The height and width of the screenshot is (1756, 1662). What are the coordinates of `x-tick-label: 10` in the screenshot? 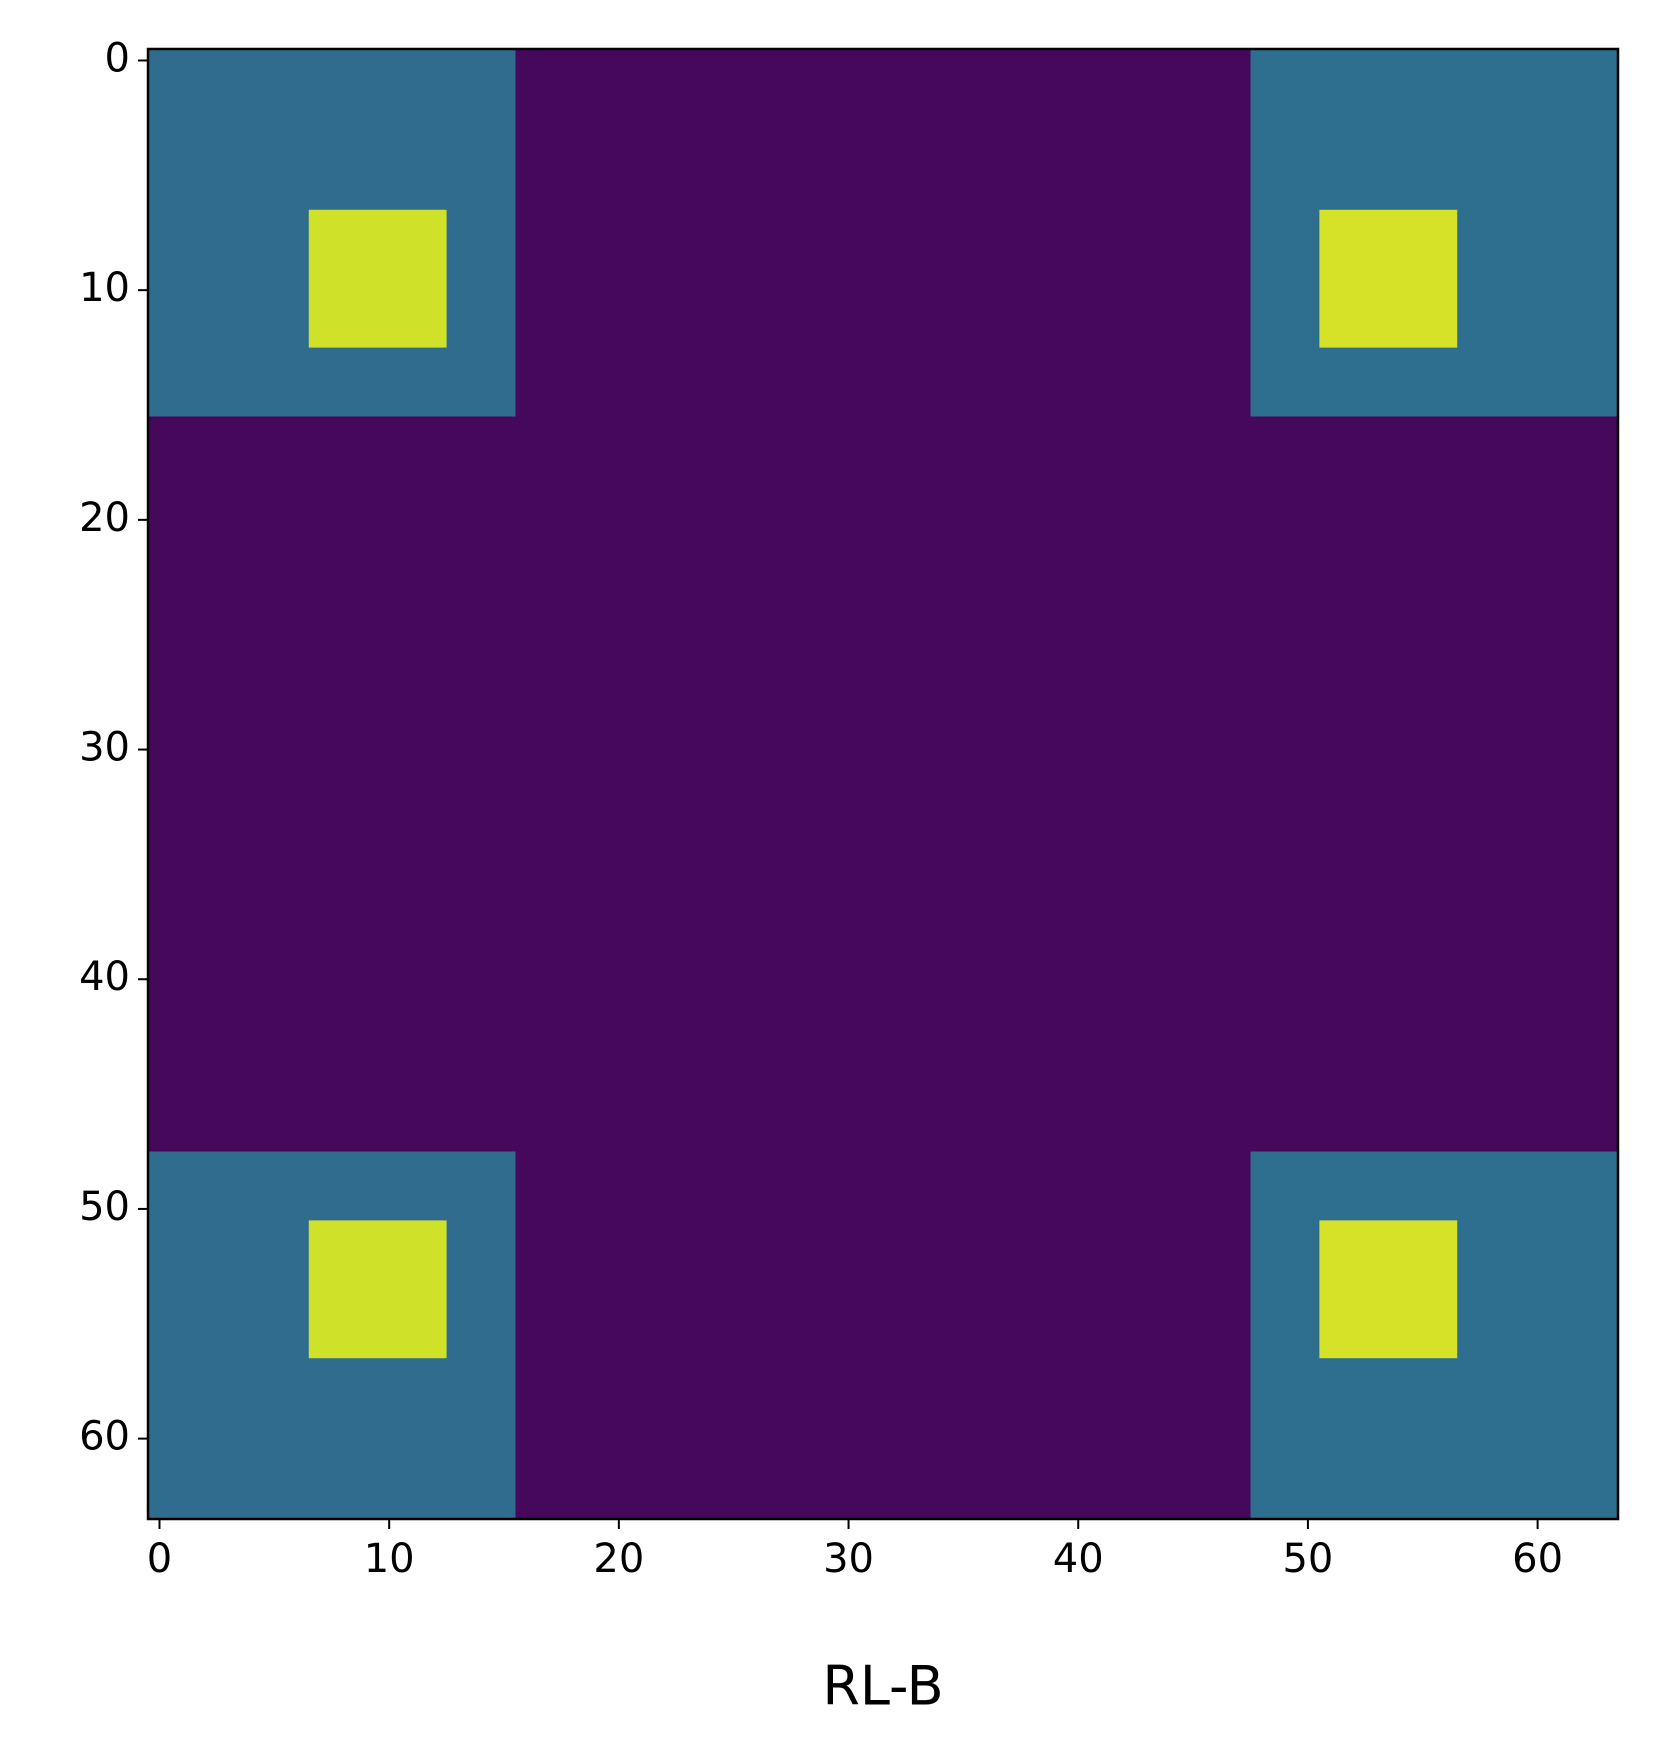 It's located at (389, 1559).